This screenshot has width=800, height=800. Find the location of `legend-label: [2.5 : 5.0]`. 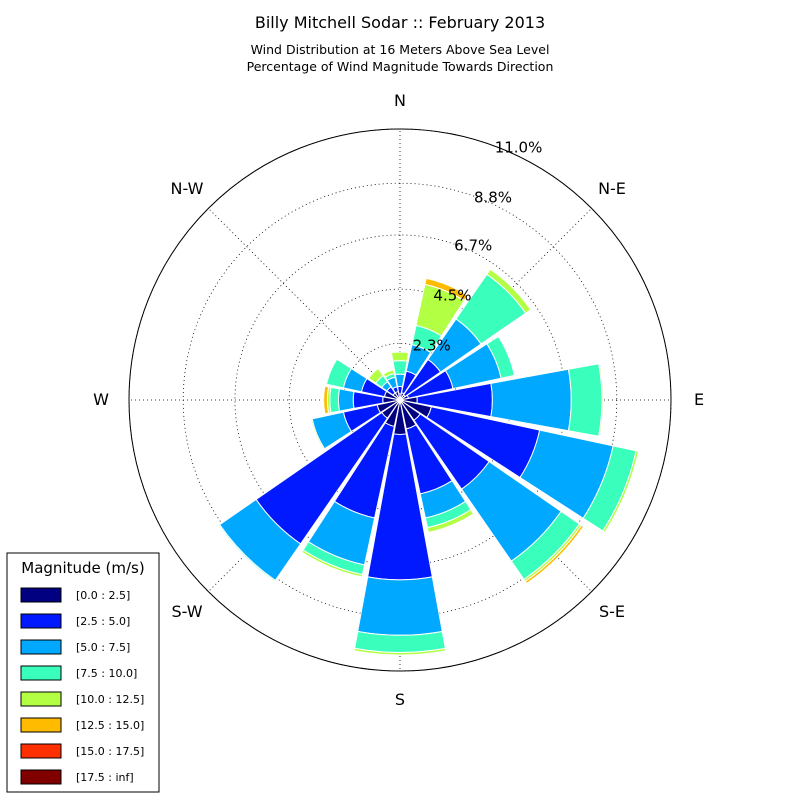

legend-label: [2.5 : 5.0] is located at coordinates (103, 621).